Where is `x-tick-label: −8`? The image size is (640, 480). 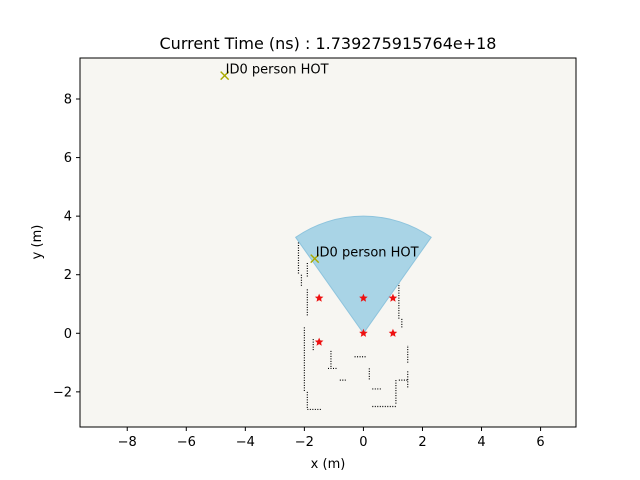
x-tick-label: −8 is located at coordinates (127, 442).